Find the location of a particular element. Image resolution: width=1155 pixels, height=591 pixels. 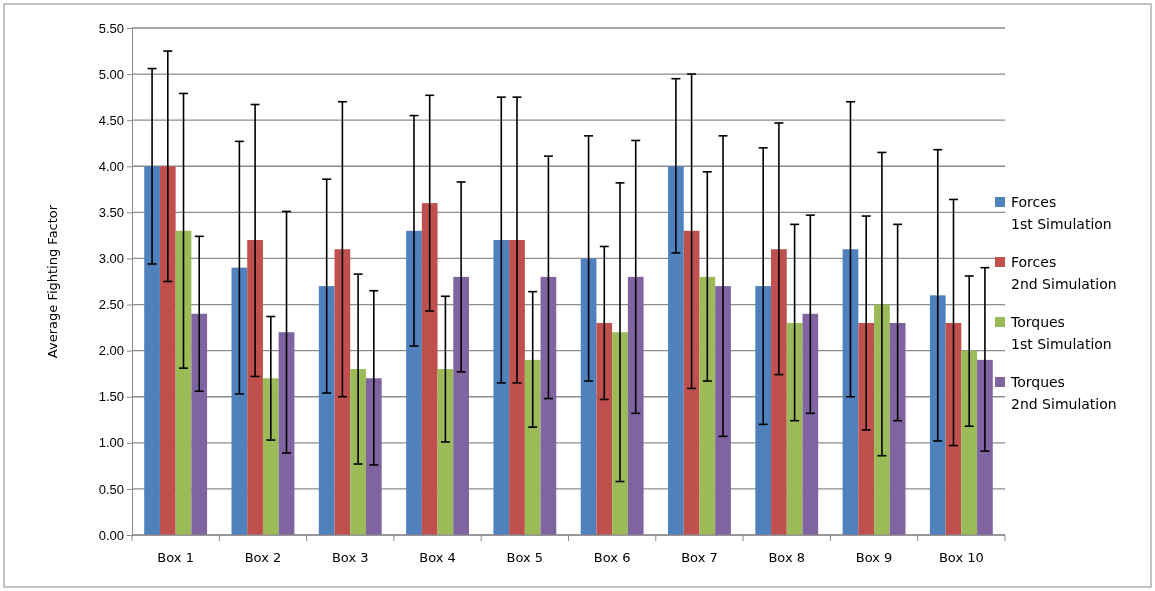

y-tick-label: 4.00 is located at coordinates (111, 166).